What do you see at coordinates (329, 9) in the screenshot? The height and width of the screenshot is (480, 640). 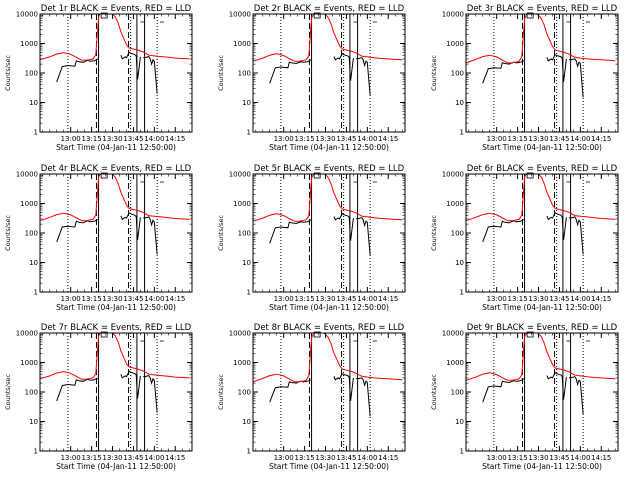 I see `panel-title: Det 2r BLACK = Events, RED = LLD` at bounding box center [329, 9].